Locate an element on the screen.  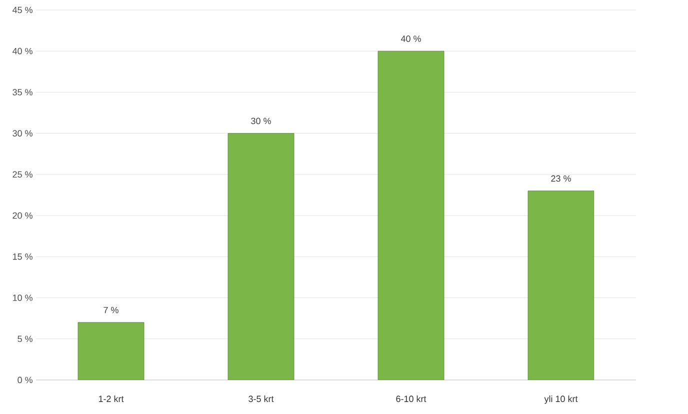
y-tick-label: 25 % is located at coordinates (22, 174).